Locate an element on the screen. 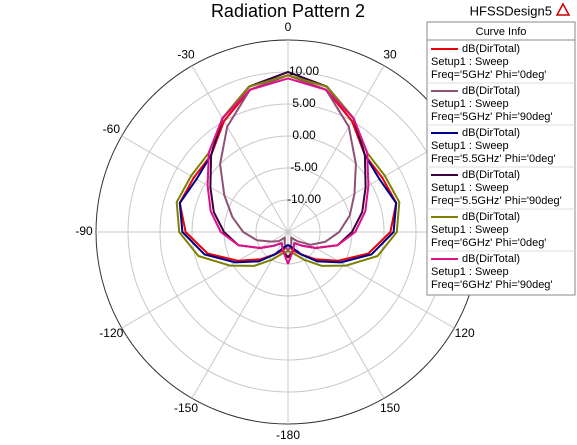 This screenshot has height=445, width=577. theta-tick-label: -30 is located at coordinates (186, 55).